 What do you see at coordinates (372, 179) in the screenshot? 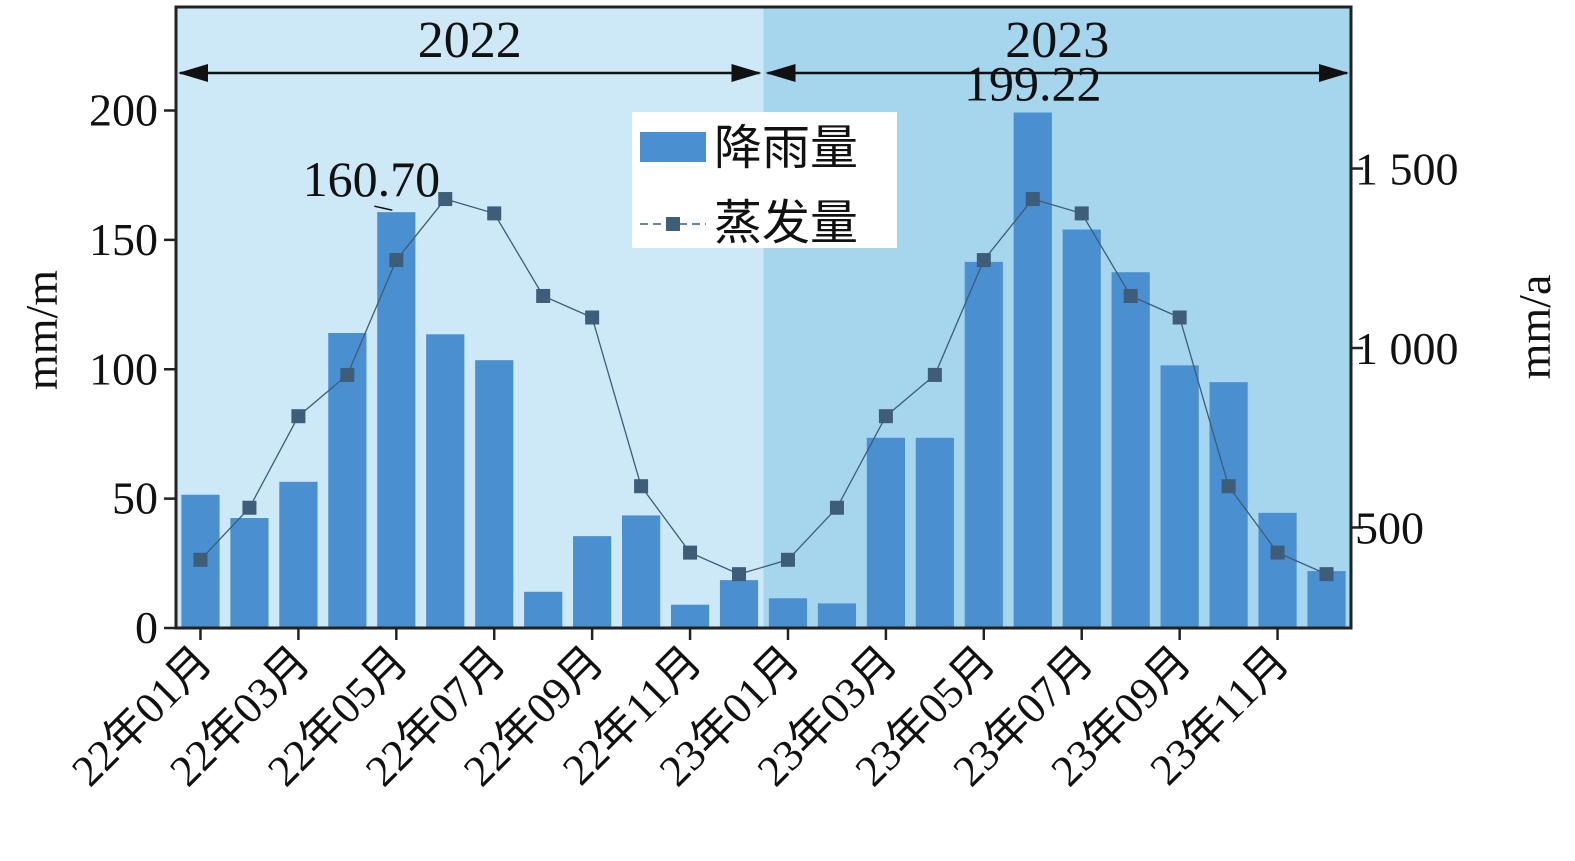
I see `value-annotation-1: 160.70` at bounding box center [372, 179].